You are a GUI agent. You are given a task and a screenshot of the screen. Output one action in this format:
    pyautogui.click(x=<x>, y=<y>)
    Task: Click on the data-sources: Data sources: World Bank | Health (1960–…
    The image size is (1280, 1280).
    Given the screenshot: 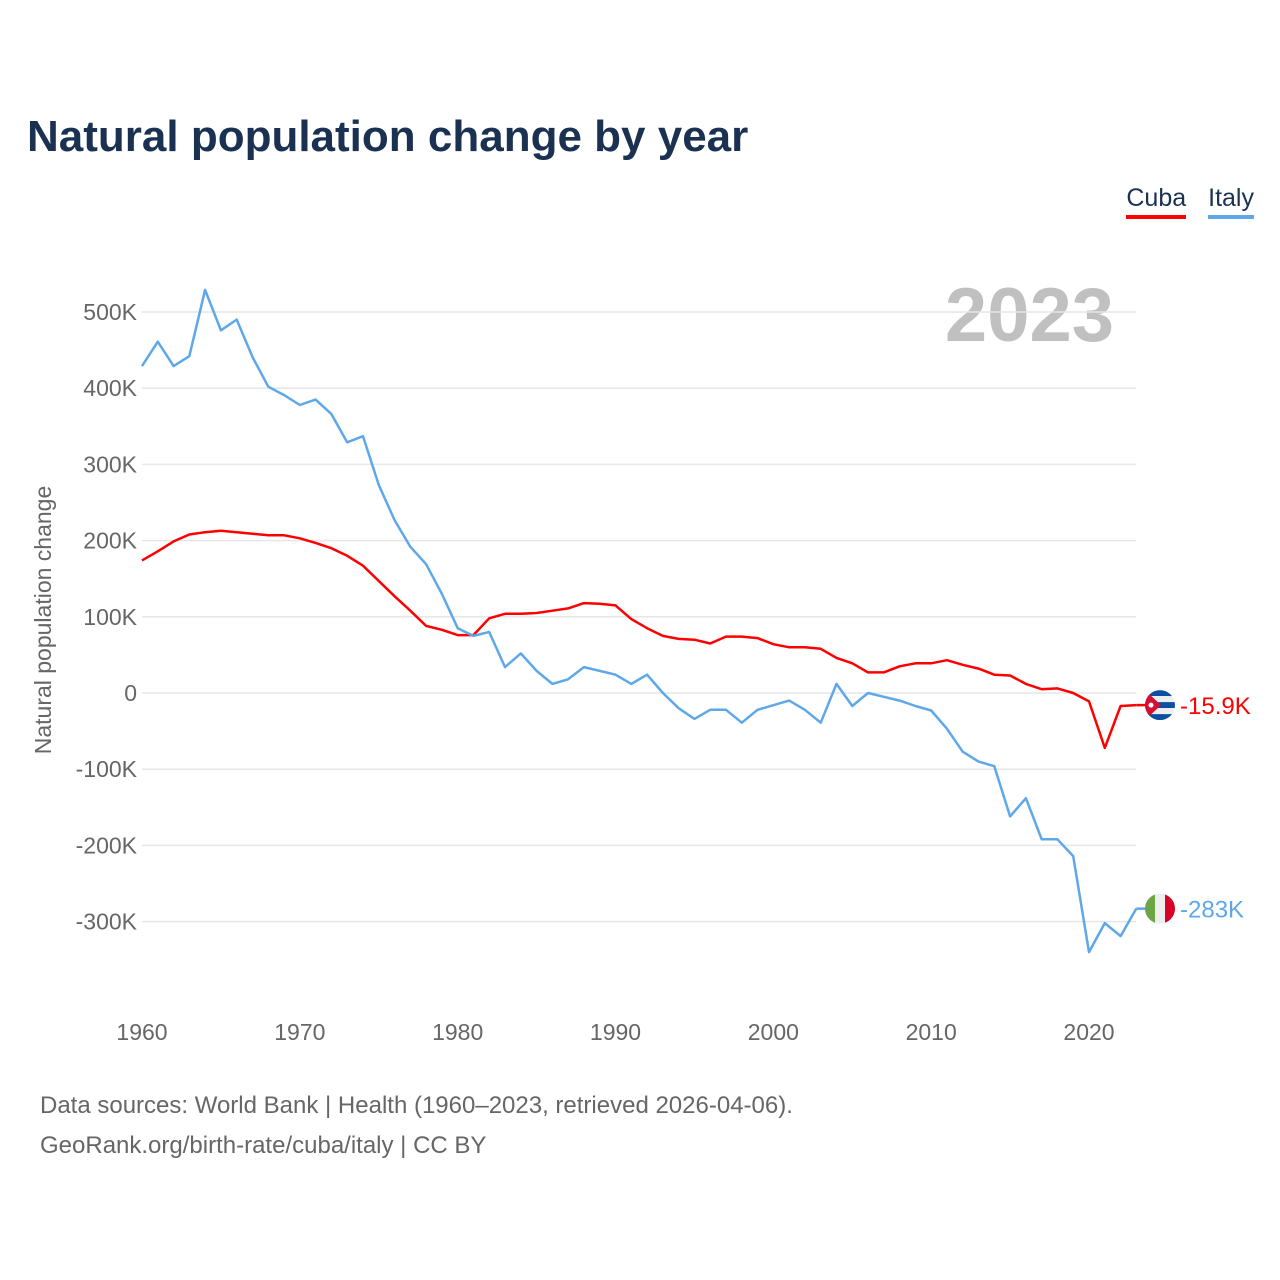 What is the action you would take?
    pyautogui.click(x=416, y=1105)
    